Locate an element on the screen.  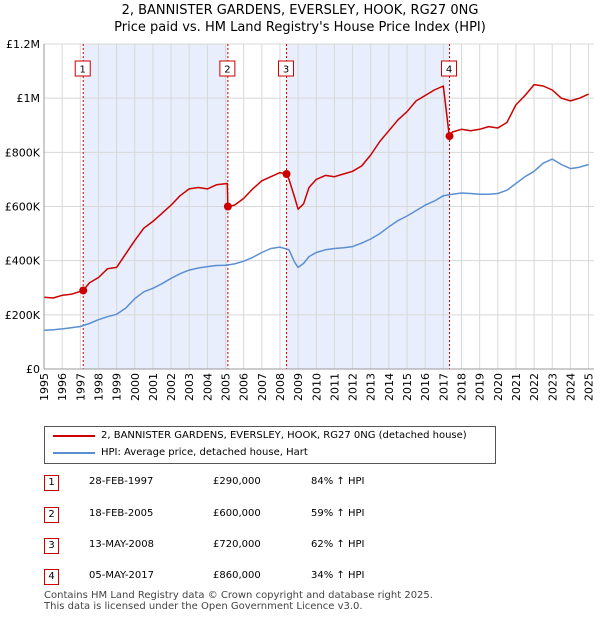
x-tick-label: 2021 is located at coordinates (516, 387).